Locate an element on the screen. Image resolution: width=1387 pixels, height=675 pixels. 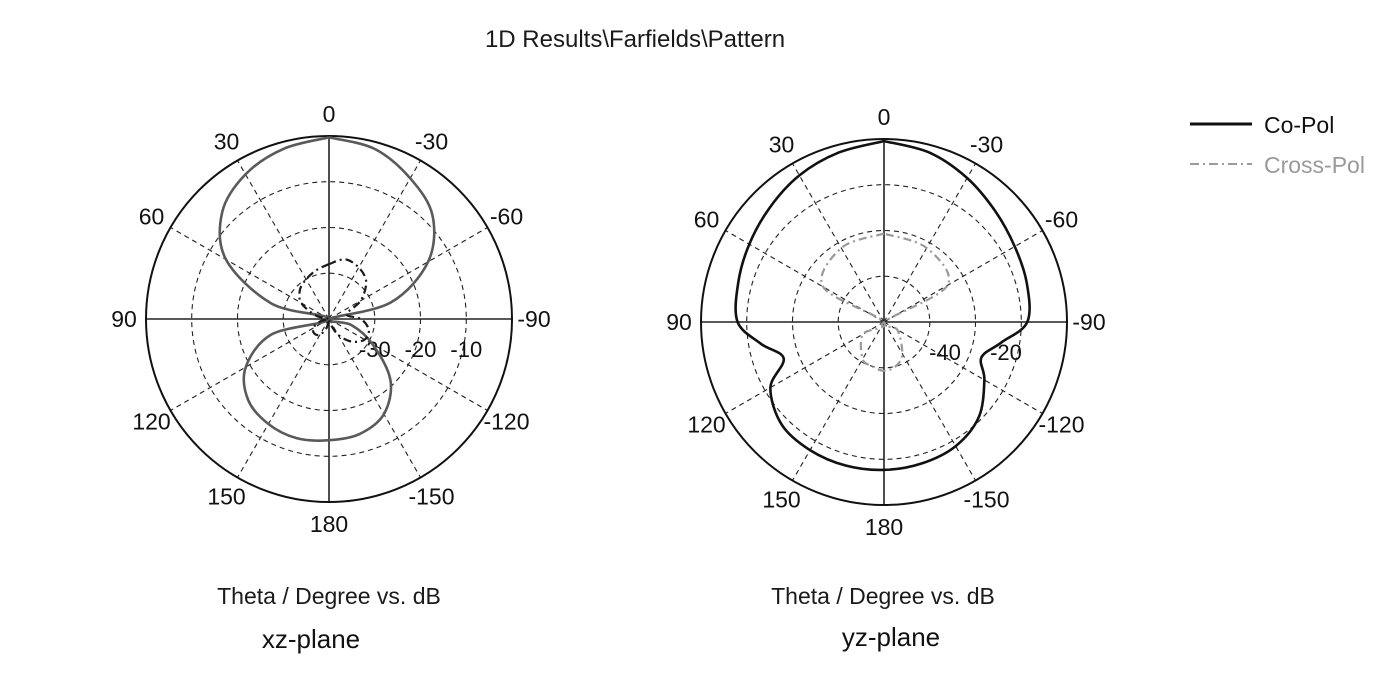
chart-yz-angle-tick-label: 90 is located at coordinates (679, 322).